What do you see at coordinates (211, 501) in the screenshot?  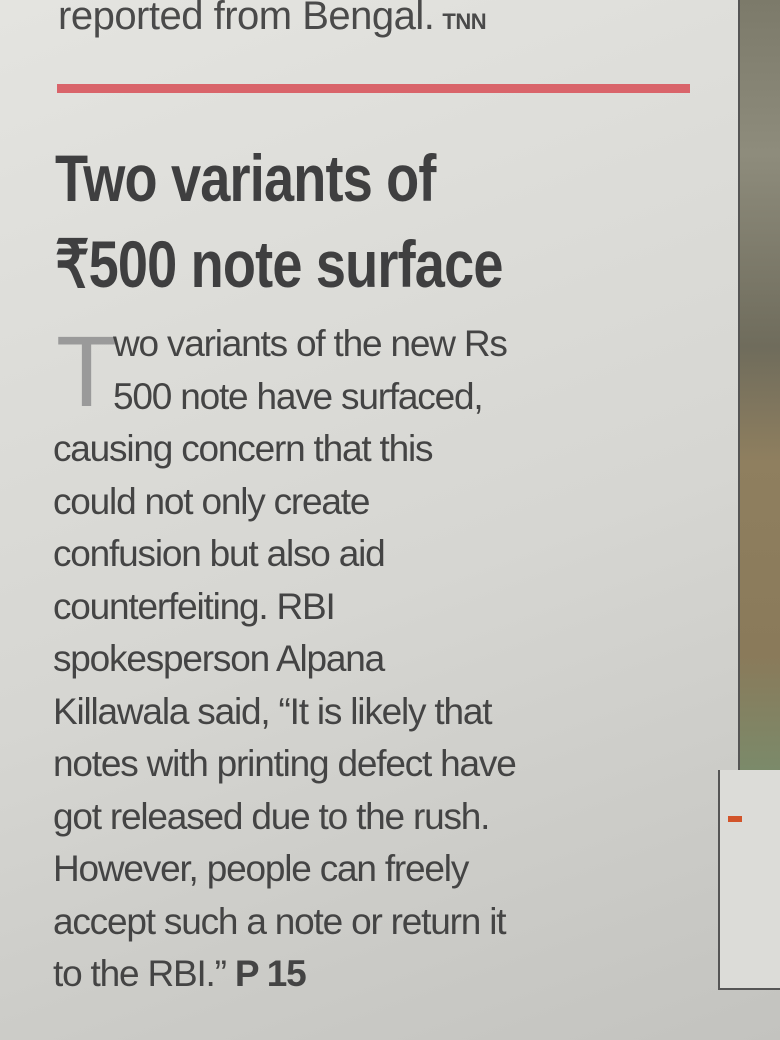 I see `body-line: could not only create` at bounding box center [211, 501].